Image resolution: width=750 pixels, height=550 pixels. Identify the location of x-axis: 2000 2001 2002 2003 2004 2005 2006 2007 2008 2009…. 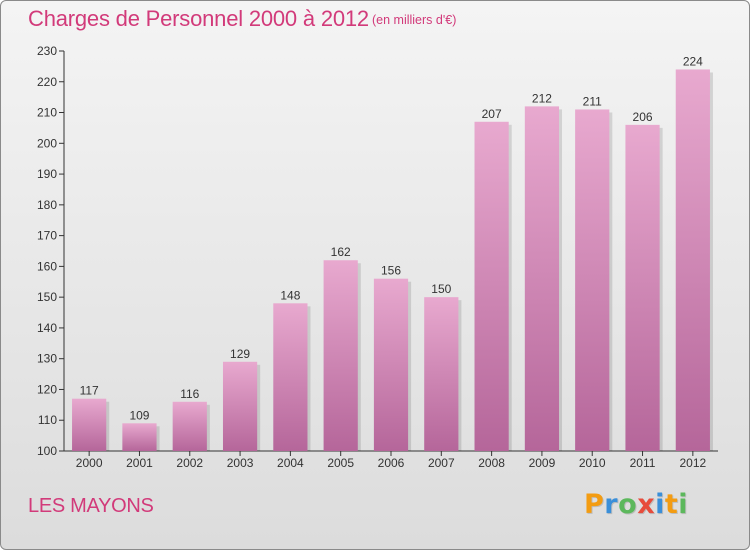
(391, 460).